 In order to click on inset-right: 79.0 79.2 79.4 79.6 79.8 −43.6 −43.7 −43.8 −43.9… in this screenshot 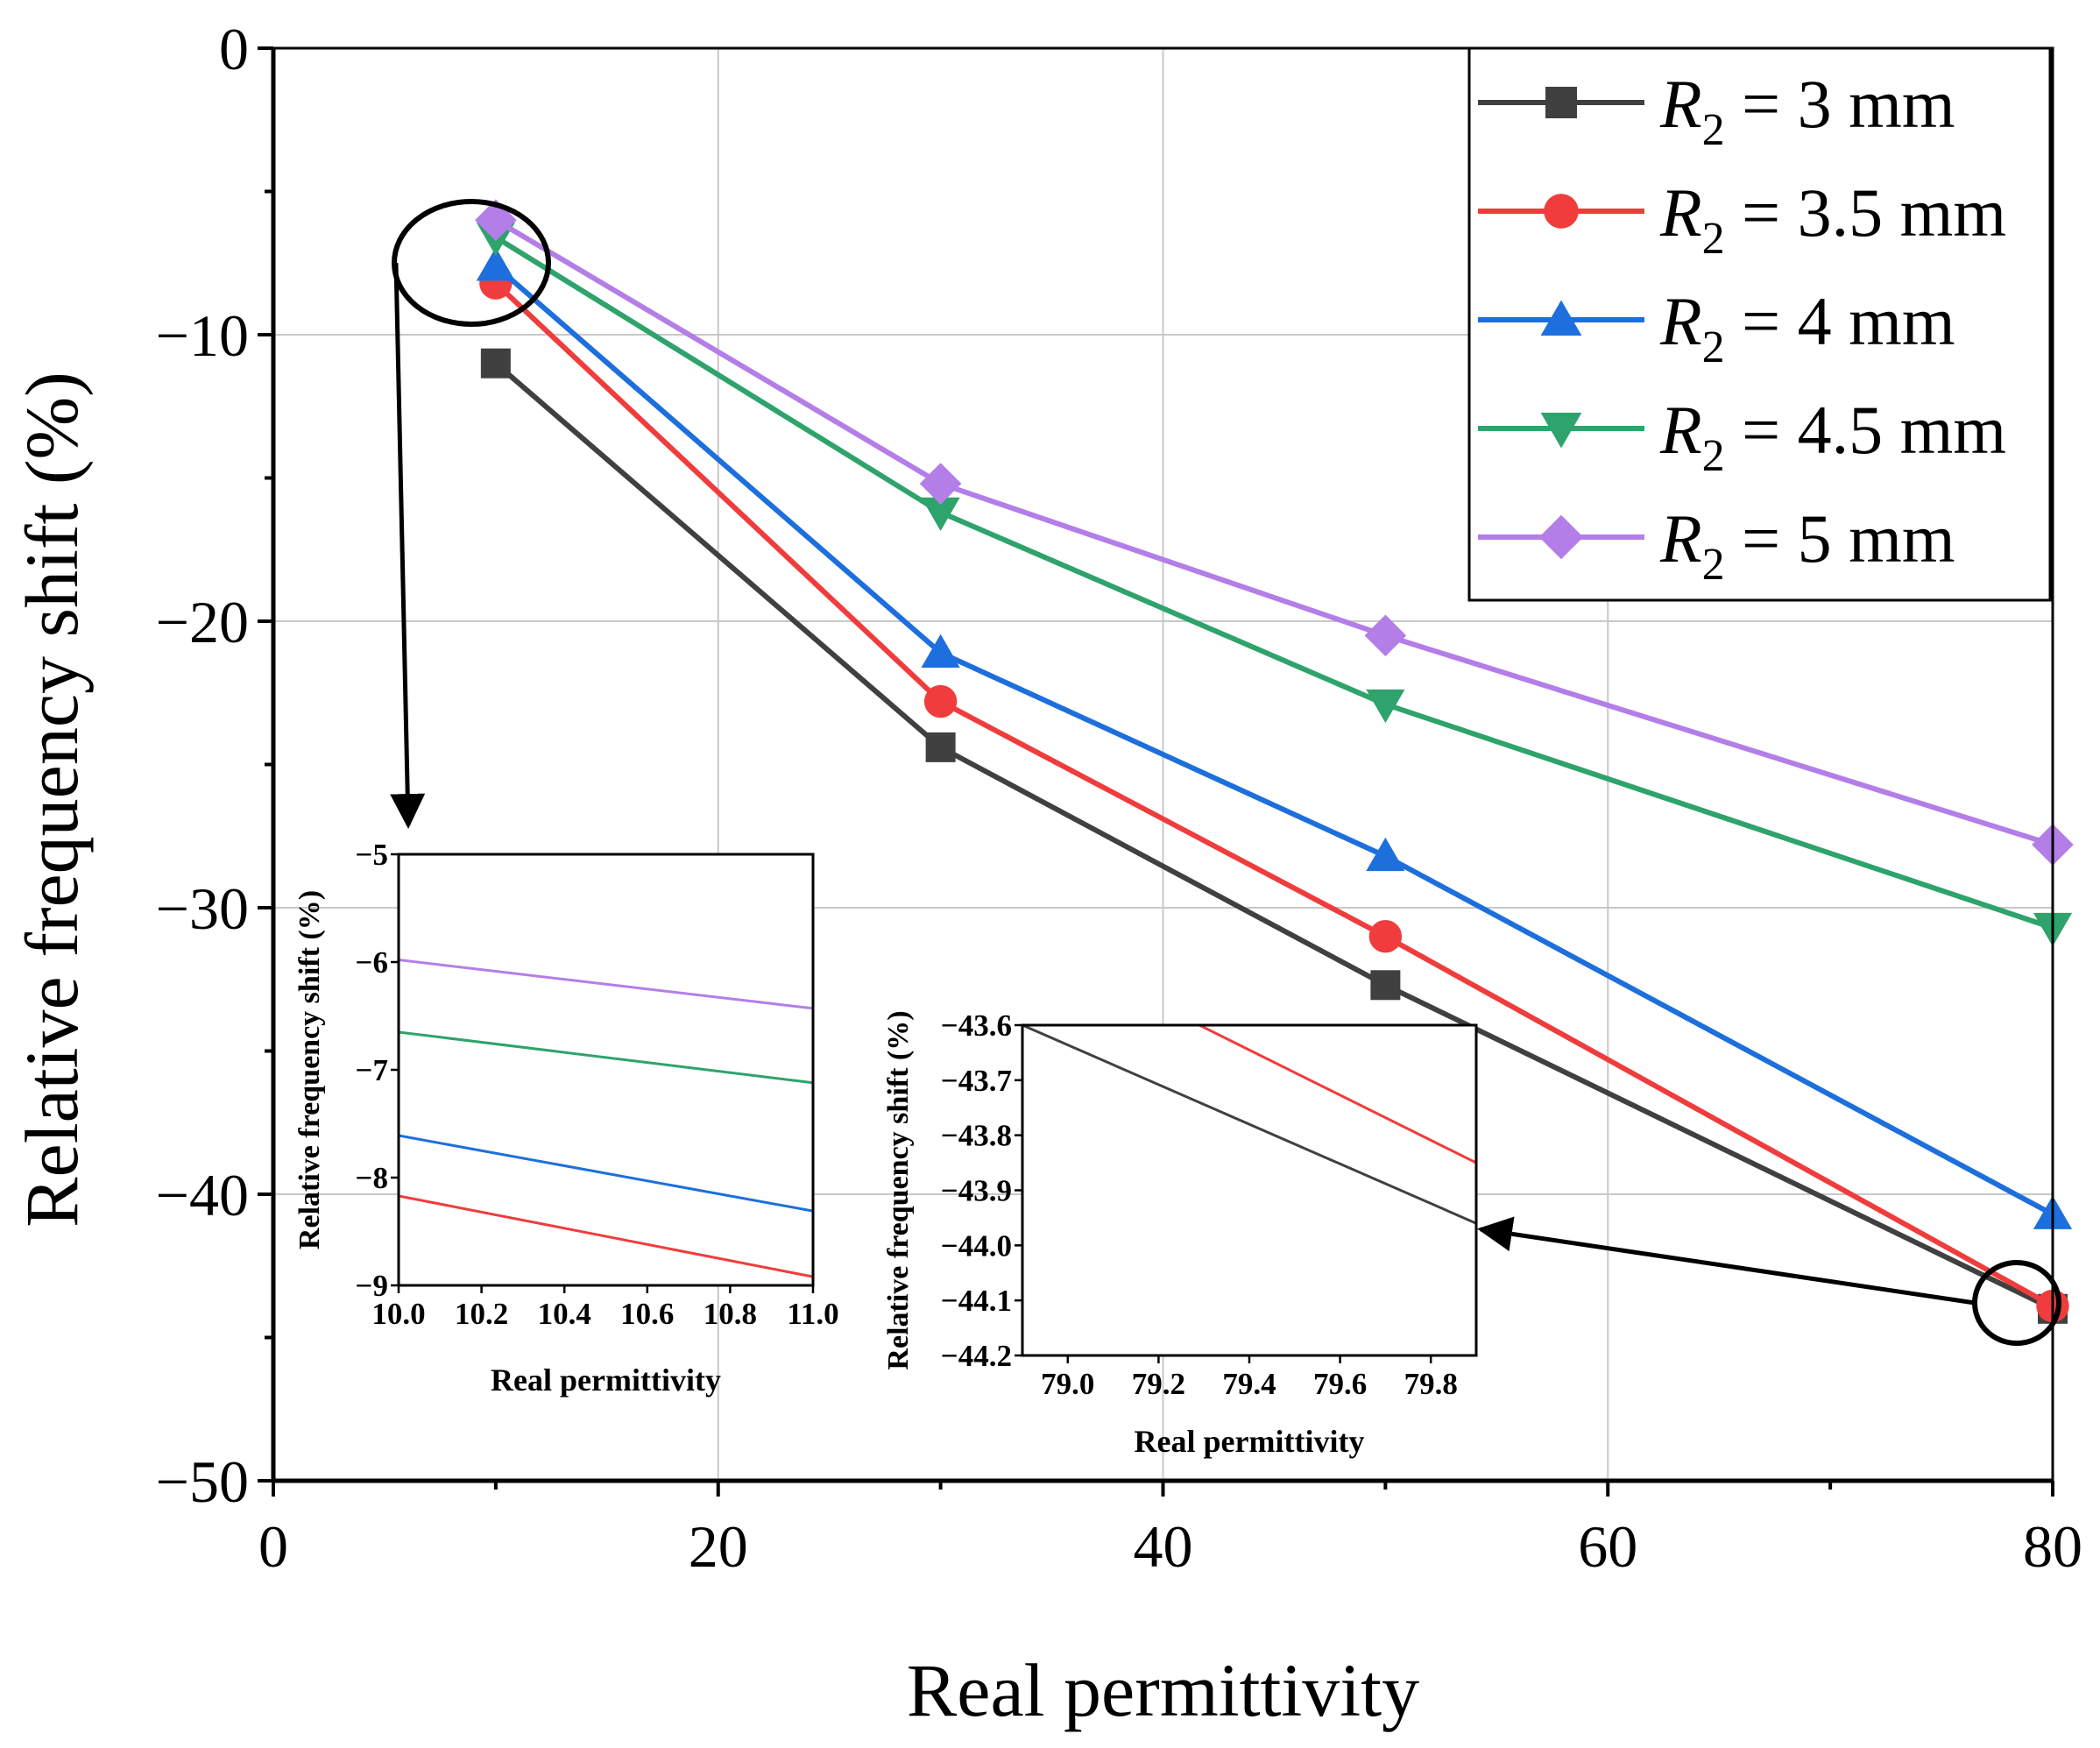, I will do `click(1180, 1233)`.